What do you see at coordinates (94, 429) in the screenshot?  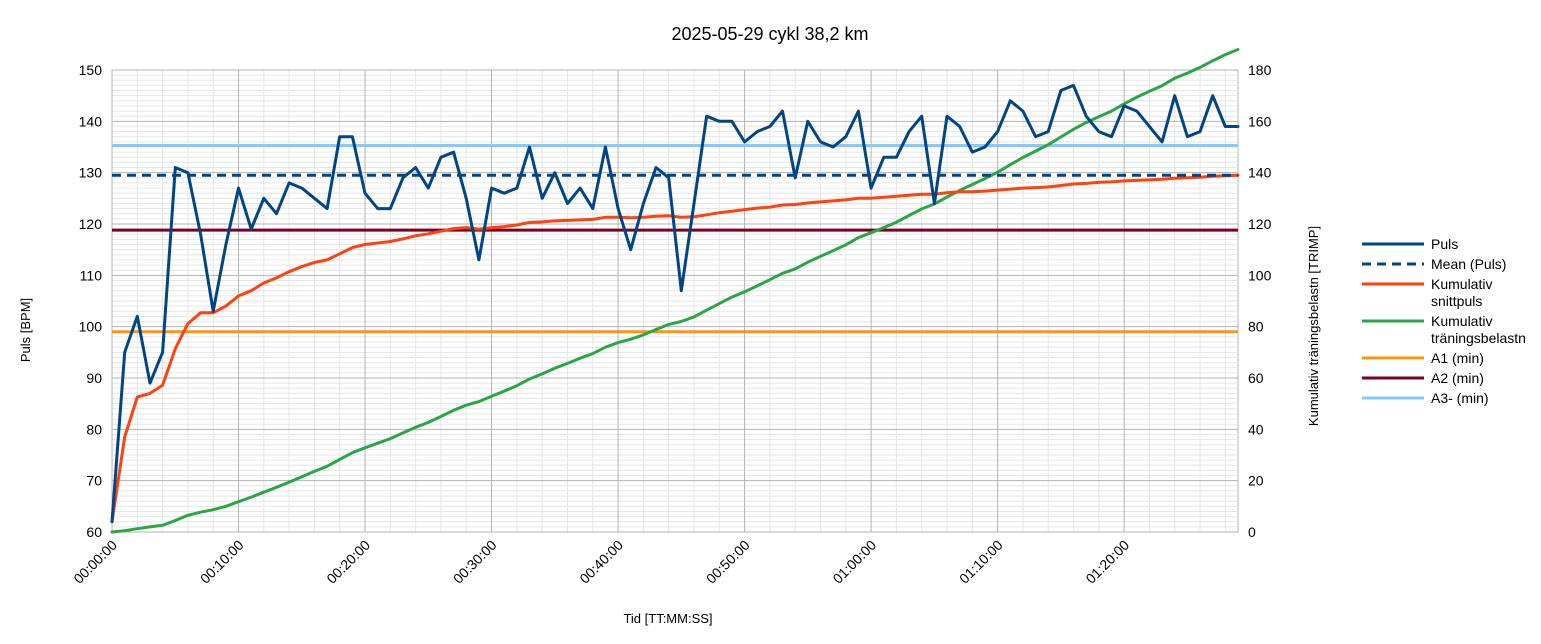 I see `y-tick-label: 80` at bounding box center [94, 429].